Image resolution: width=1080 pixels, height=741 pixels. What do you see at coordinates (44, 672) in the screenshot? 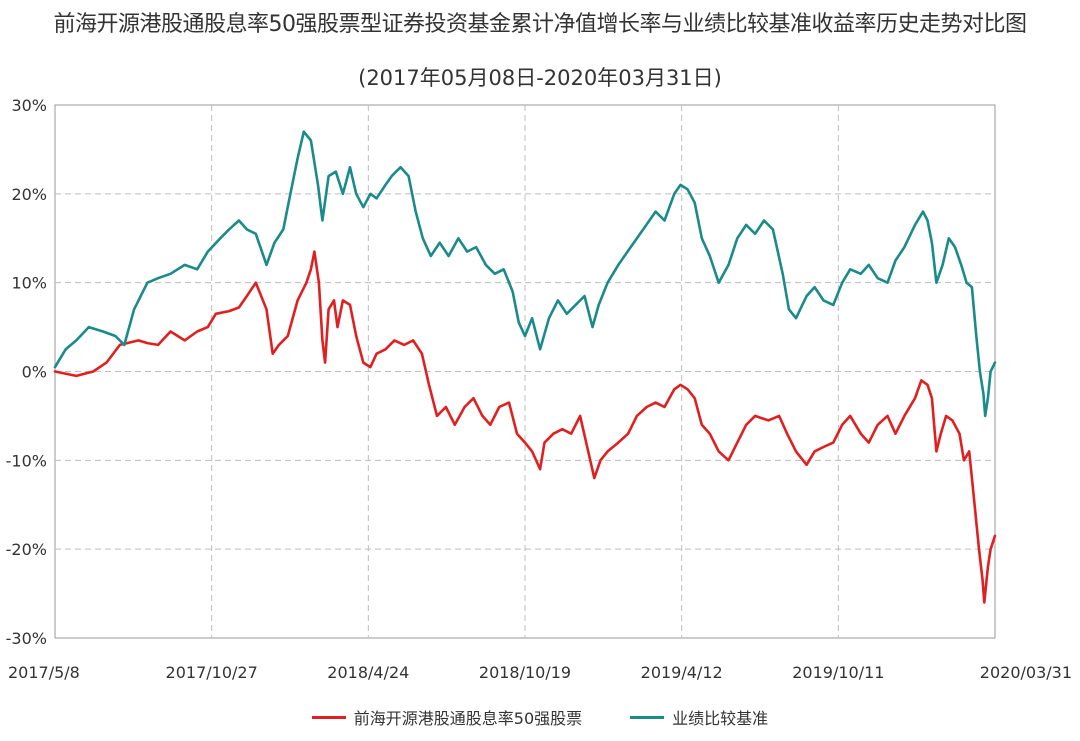
I see `x-tick-label: 2017/5/8` at bounding box center [44, 672].